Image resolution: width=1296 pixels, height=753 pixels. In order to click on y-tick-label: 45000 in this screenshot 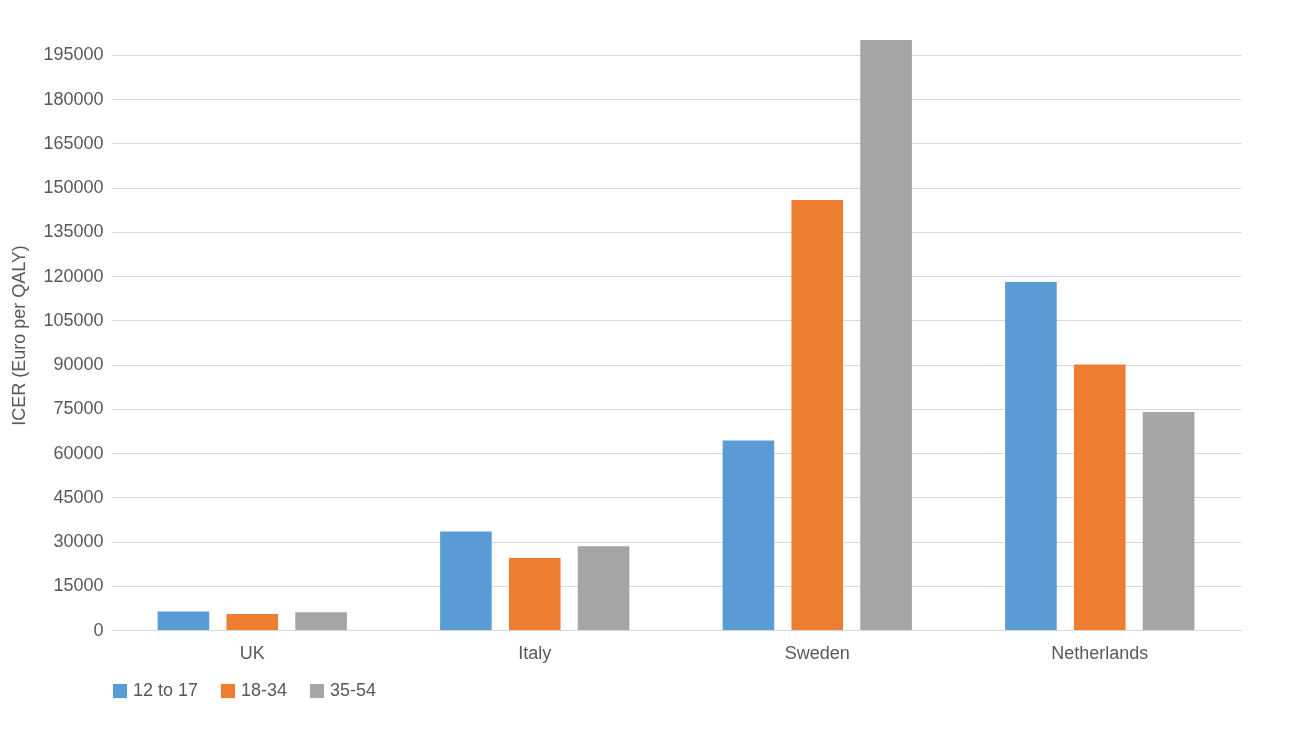, I will do `click(78, 496)`.